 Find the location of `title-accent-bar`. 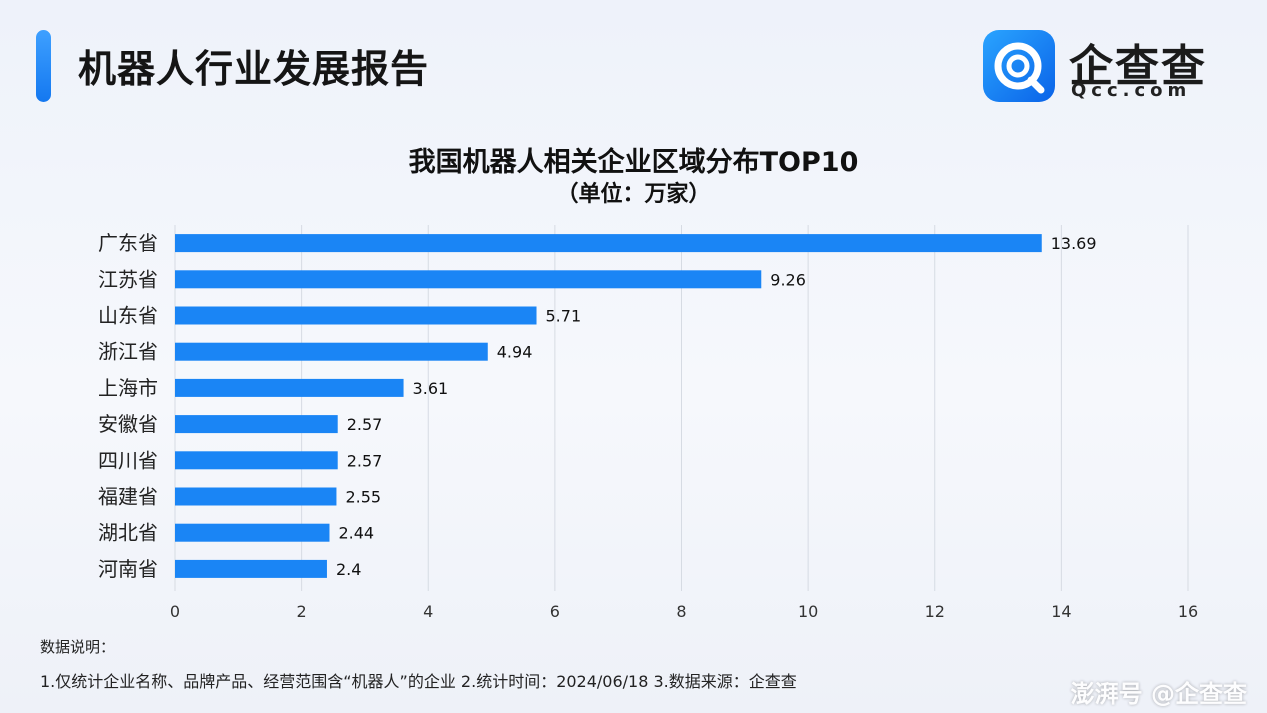

title-accent-bar is located at coordinates (43, 66).